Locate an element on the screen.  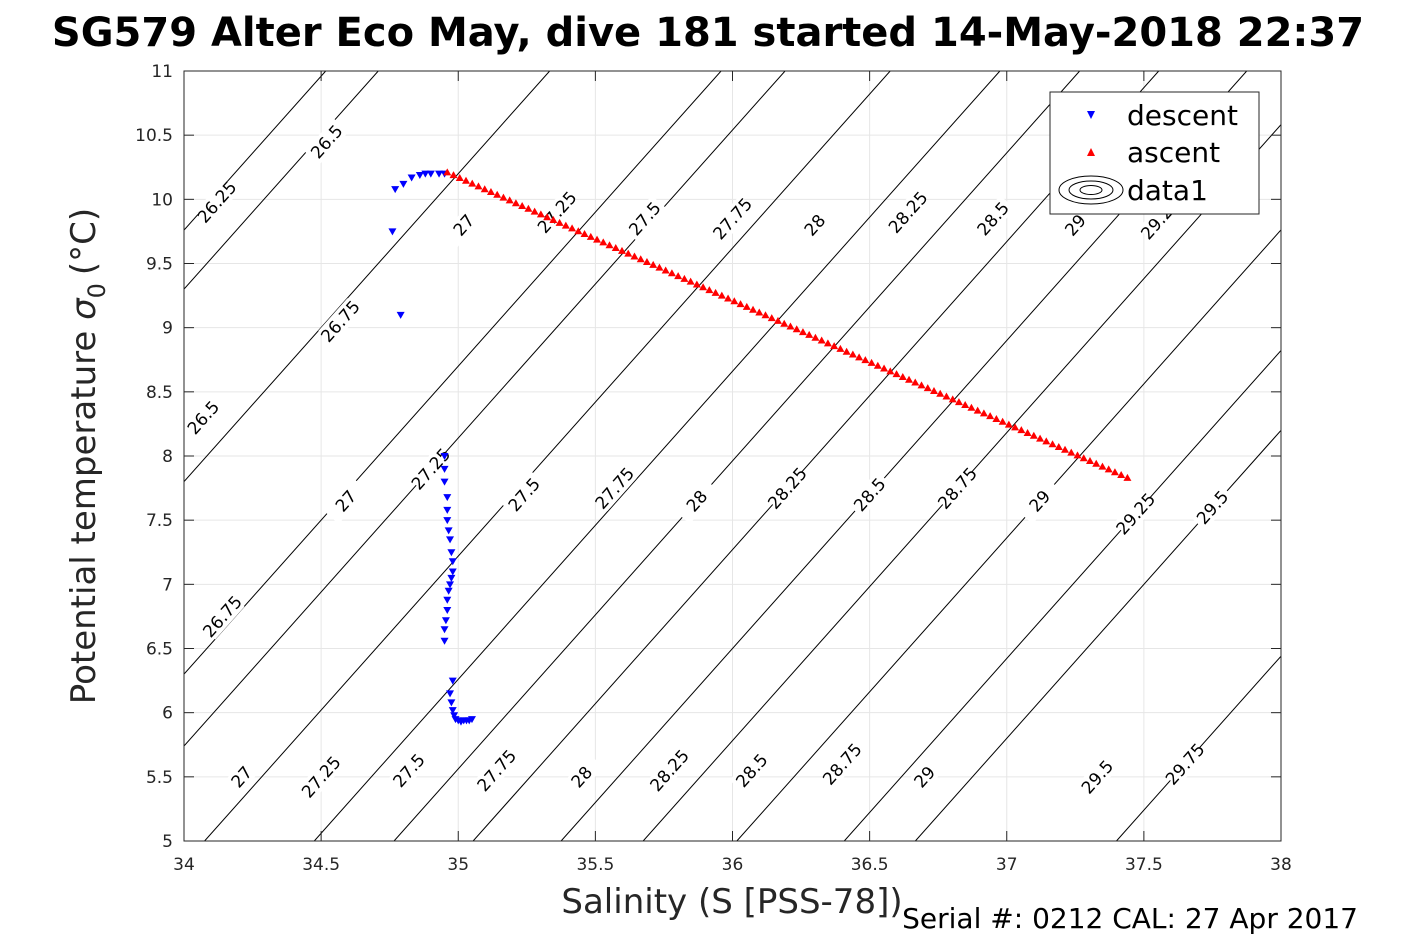
y-tick-label: 5.5 is located at coordinates (159, 778).